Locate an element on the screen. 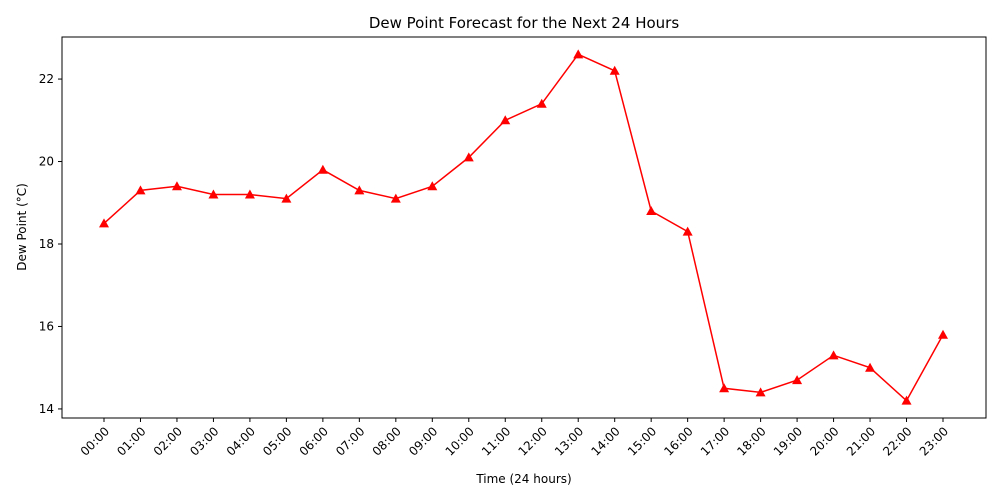 The height and width of the screenshot is (500, 1000). x-tick-label: 10:00 is located at coordinates (460, 441).